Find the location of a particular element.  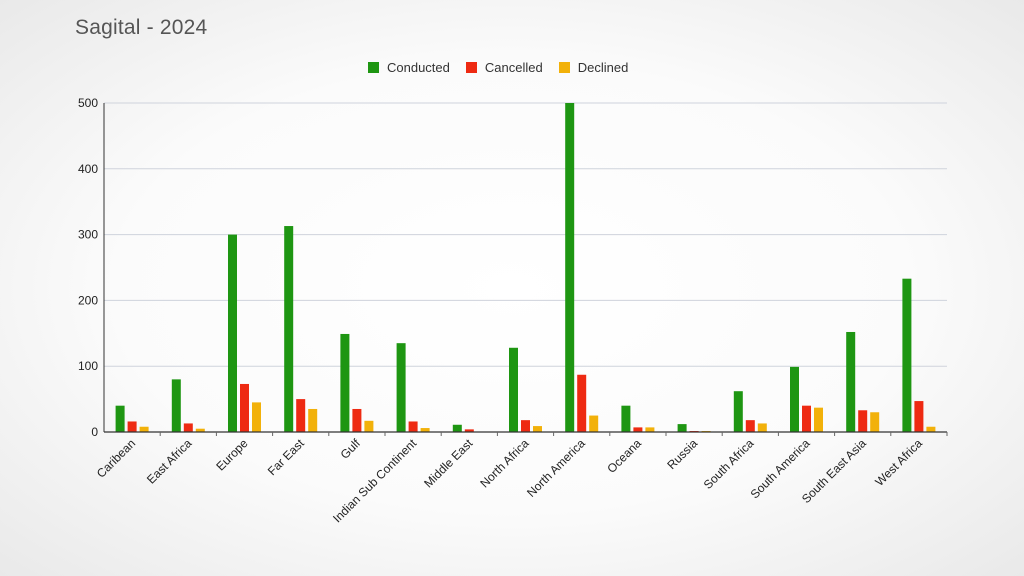

bar-cancelled-north-africa is located at coordinates (525, 426).